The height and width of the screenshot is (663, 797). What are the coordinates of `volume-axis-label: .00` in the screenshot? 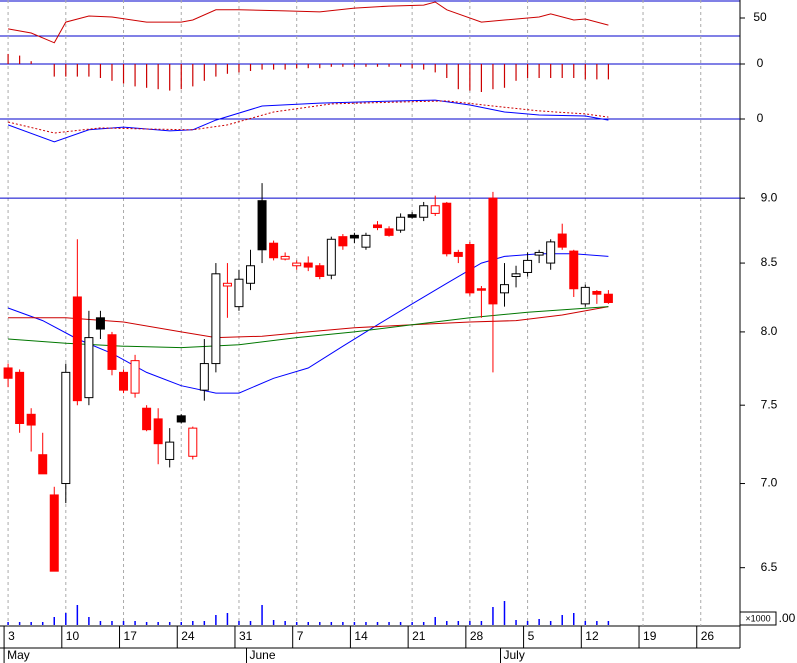 It's located at (787, 618).